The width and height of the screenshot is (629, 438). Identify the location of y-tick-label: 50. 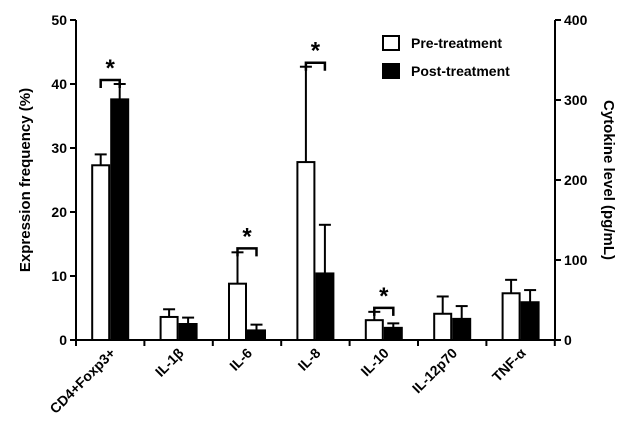
(59, 20).